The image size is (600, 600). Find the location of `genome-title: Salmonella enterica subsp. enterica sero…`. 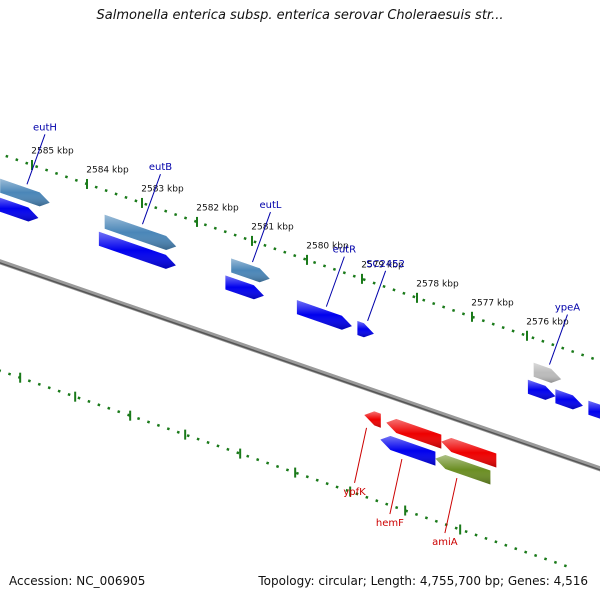

genome-title: Salmonella enterica subsp. enterica sero… is located at coordinates (300, 15).